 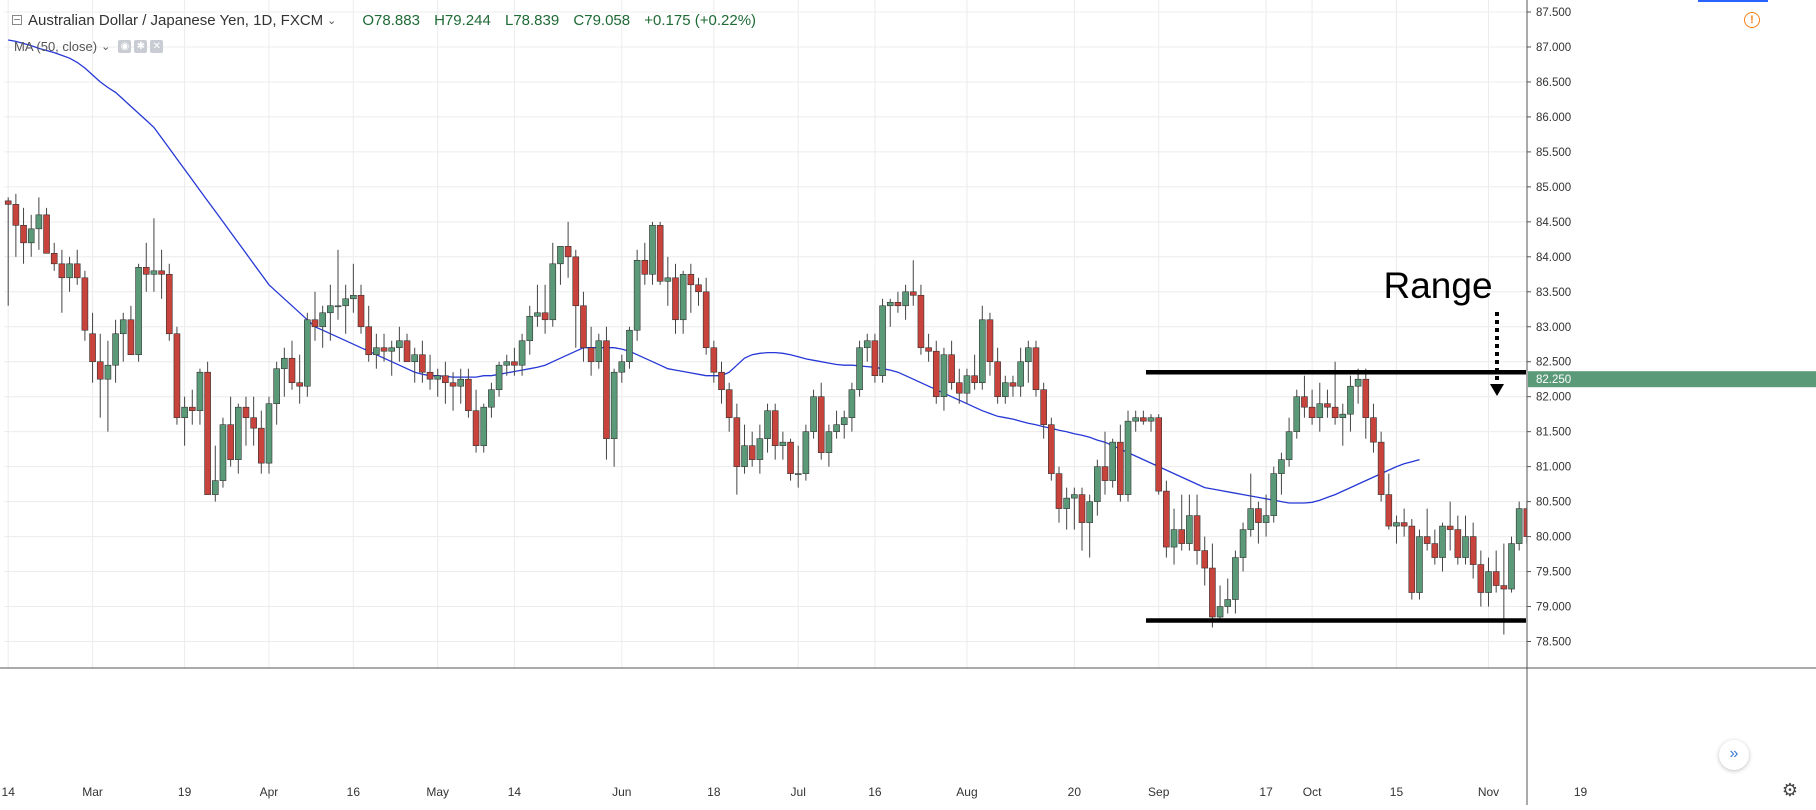 I want to click on price-tick-label: 79.500, so click(x=1553, y=573).